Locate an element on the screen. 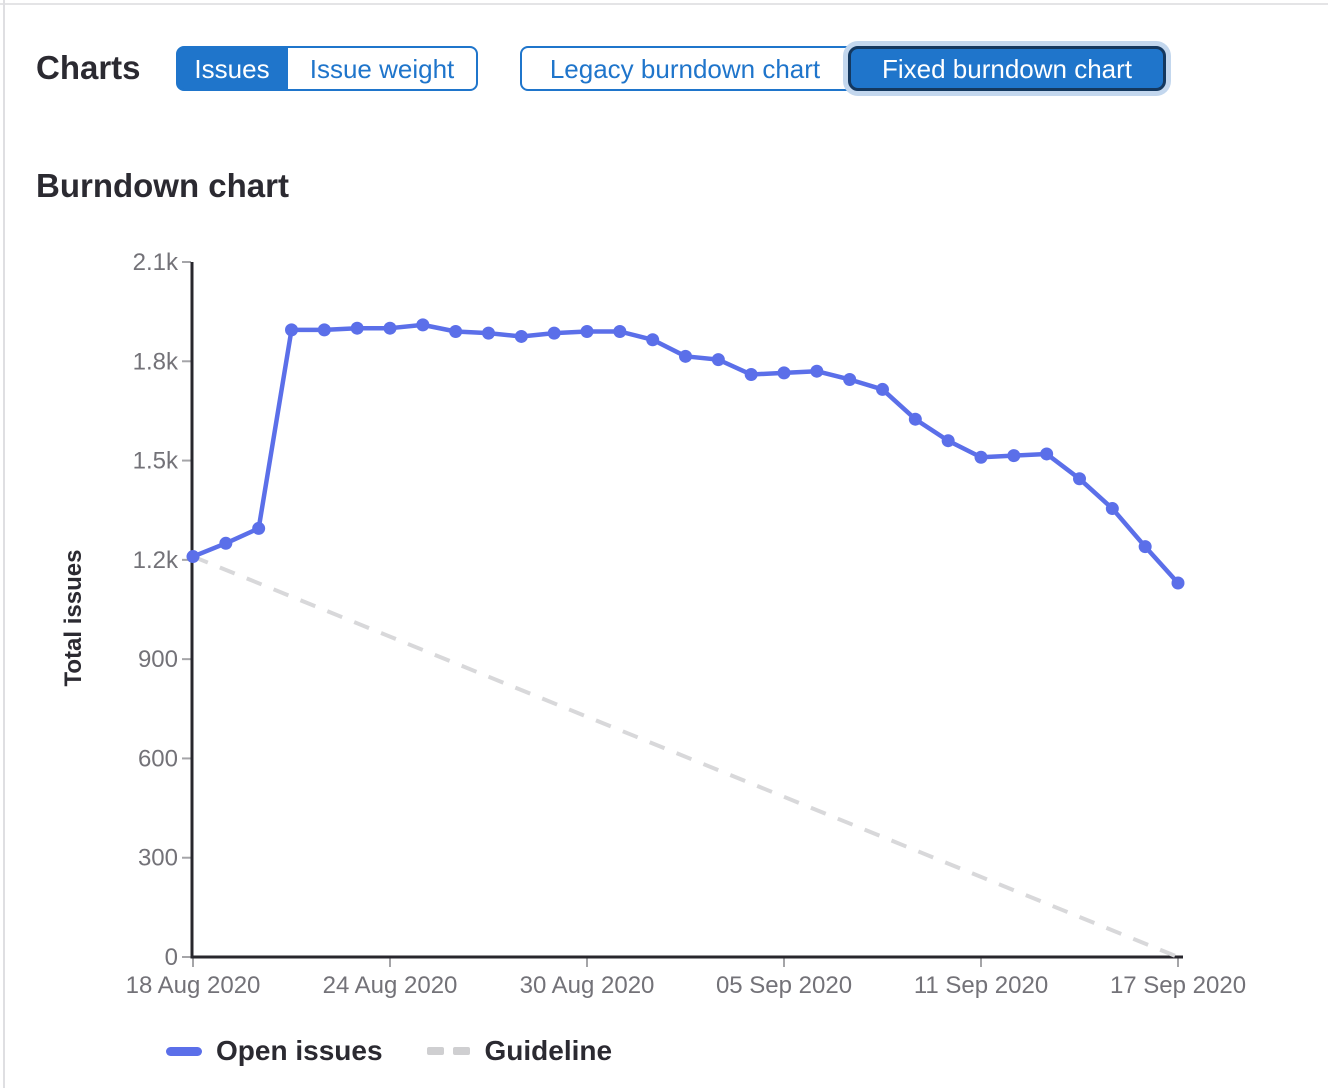  legend-open-issues-label: Open issues is located at coordinates (299, 1050).